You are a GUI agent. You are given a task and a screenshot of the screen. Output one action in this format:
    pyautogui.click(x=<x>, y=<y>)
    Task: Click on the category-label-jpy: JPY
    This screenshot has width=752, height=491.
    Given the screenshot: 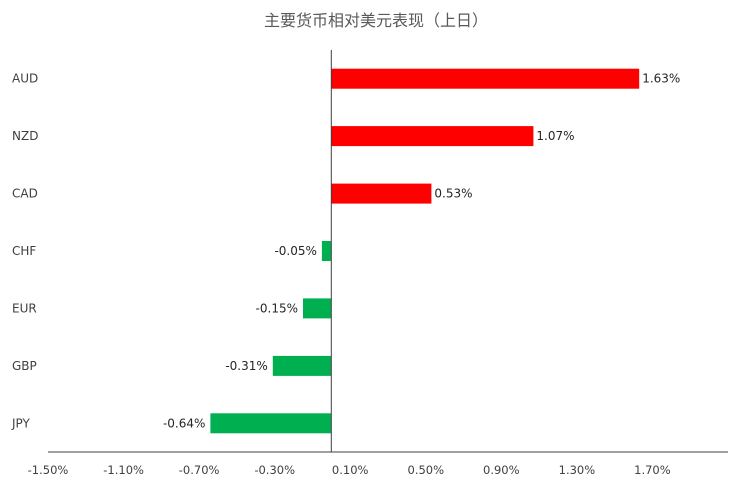 What is the action you would take?
    pyautogui.click(x=21, y=423)
    